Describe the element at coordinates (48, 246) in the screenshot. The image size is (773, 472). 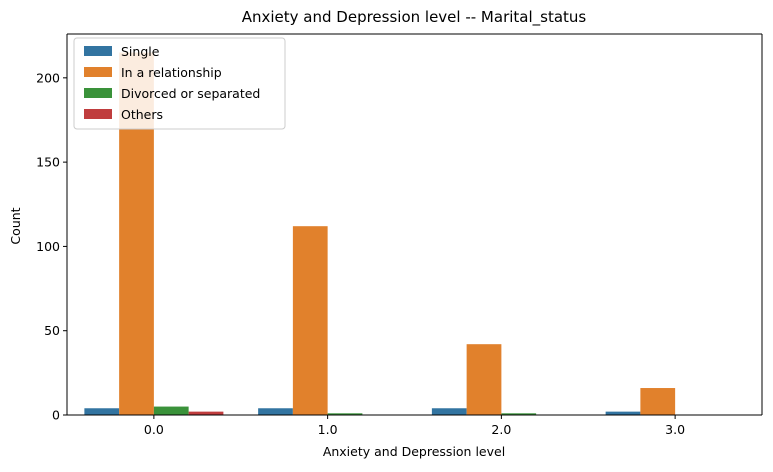
I see `y-tick-label: 100` at that location.